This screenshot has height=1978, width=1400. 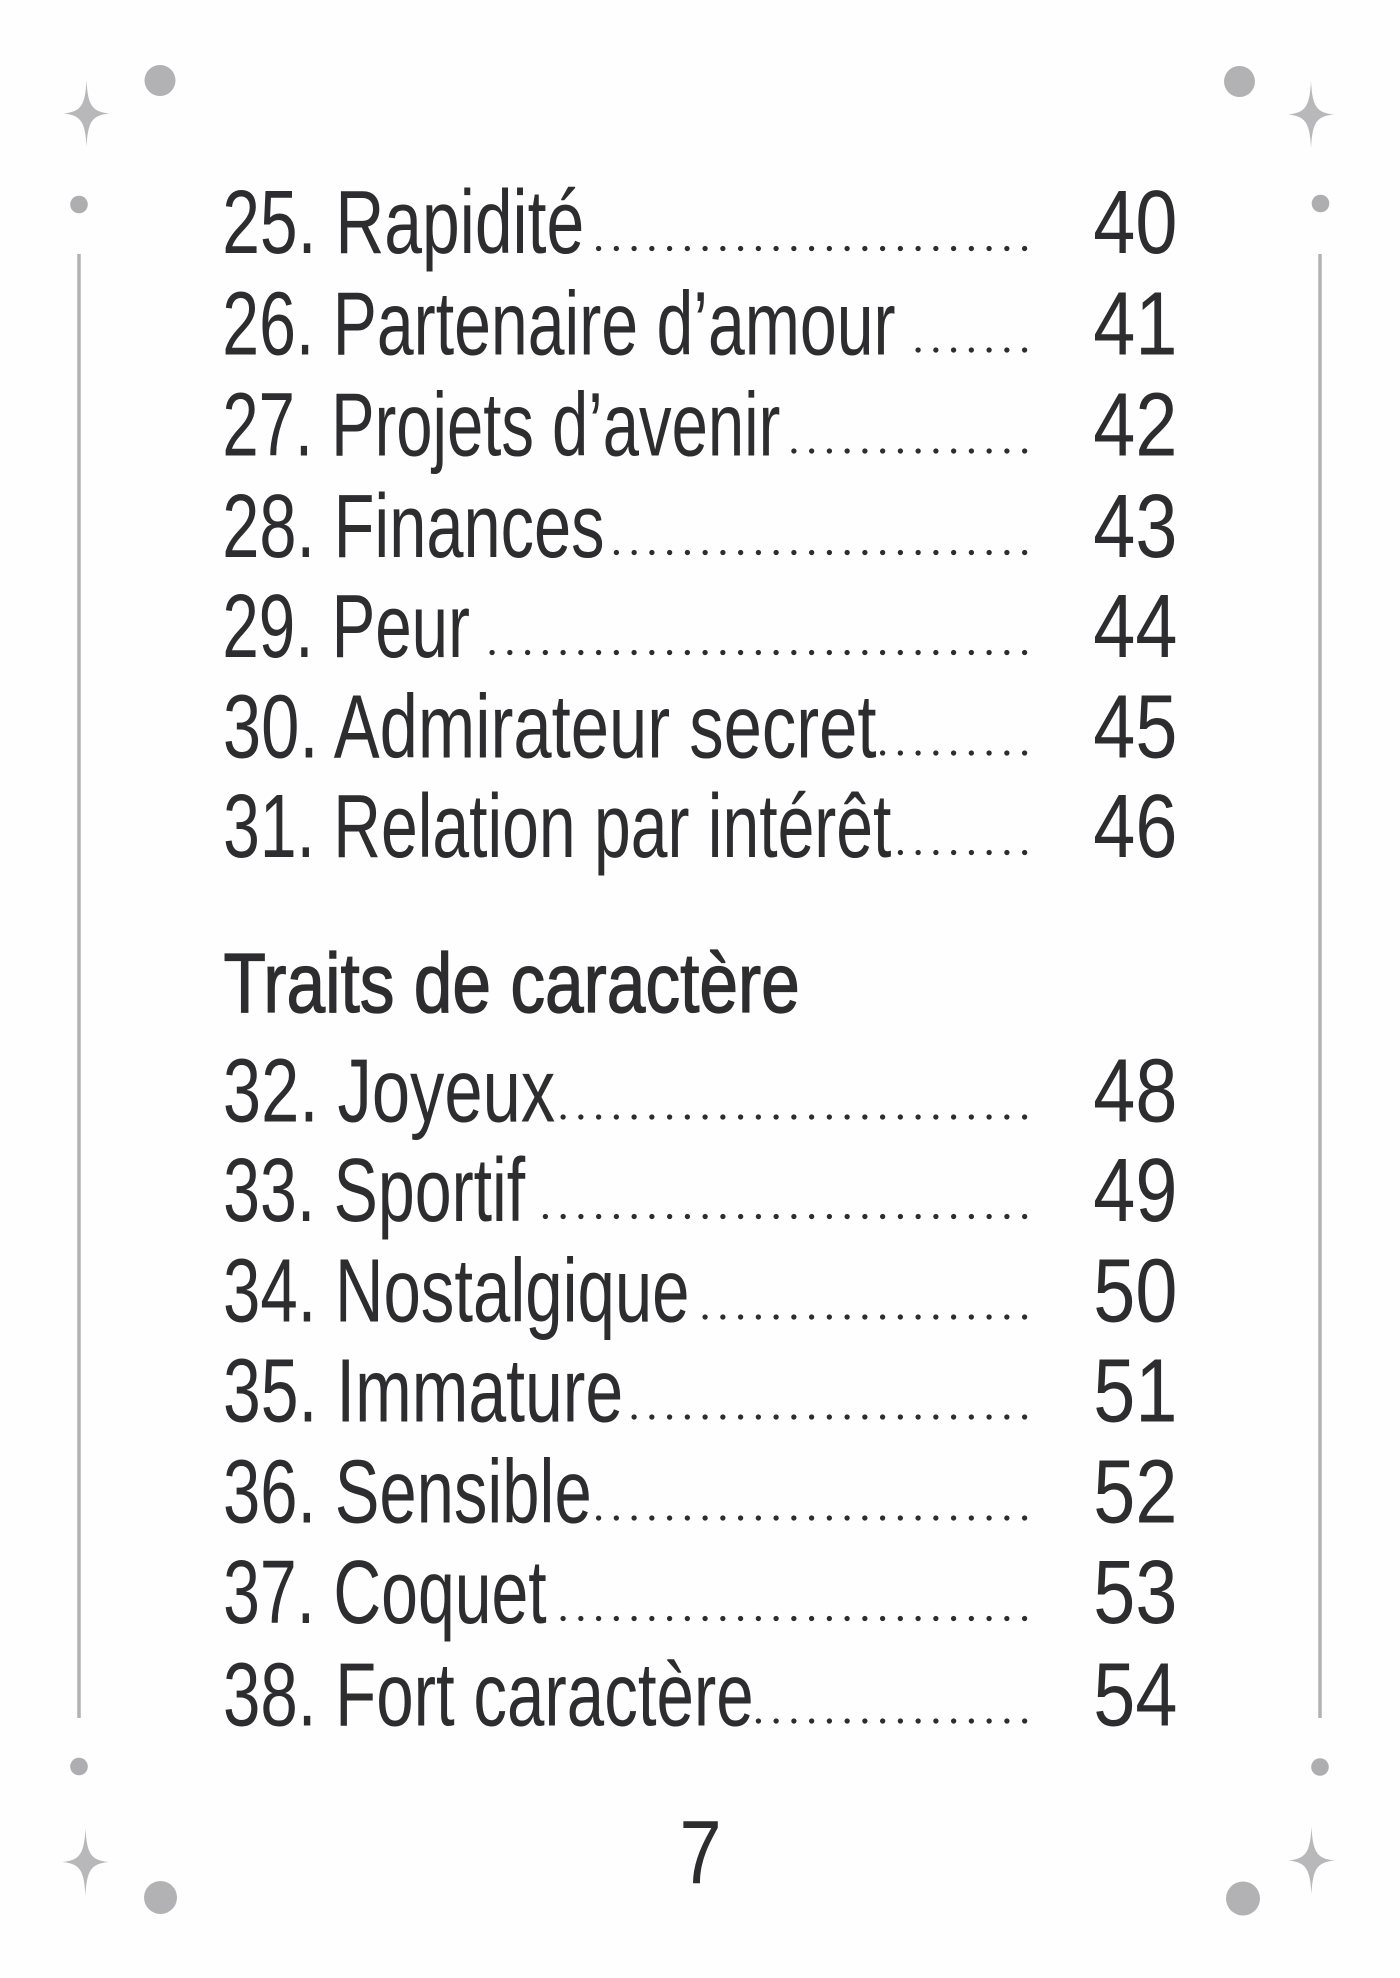 What do you see at coordinates (1135, 1092) in the screenshot?
I see `svg-text: 48` at bounding box center [1135, 1092].